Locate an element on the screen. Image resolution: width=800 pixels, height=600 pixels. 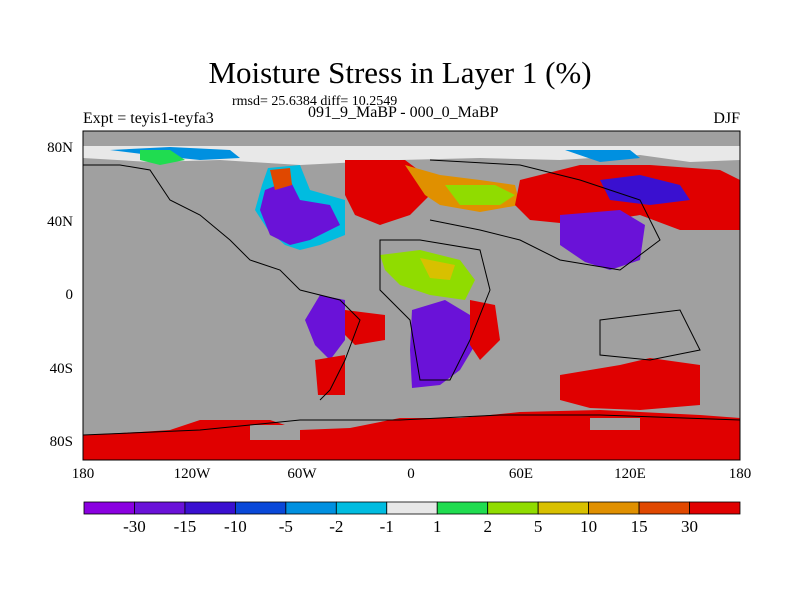
samerica-south-red is located at coordinates (330, 375).